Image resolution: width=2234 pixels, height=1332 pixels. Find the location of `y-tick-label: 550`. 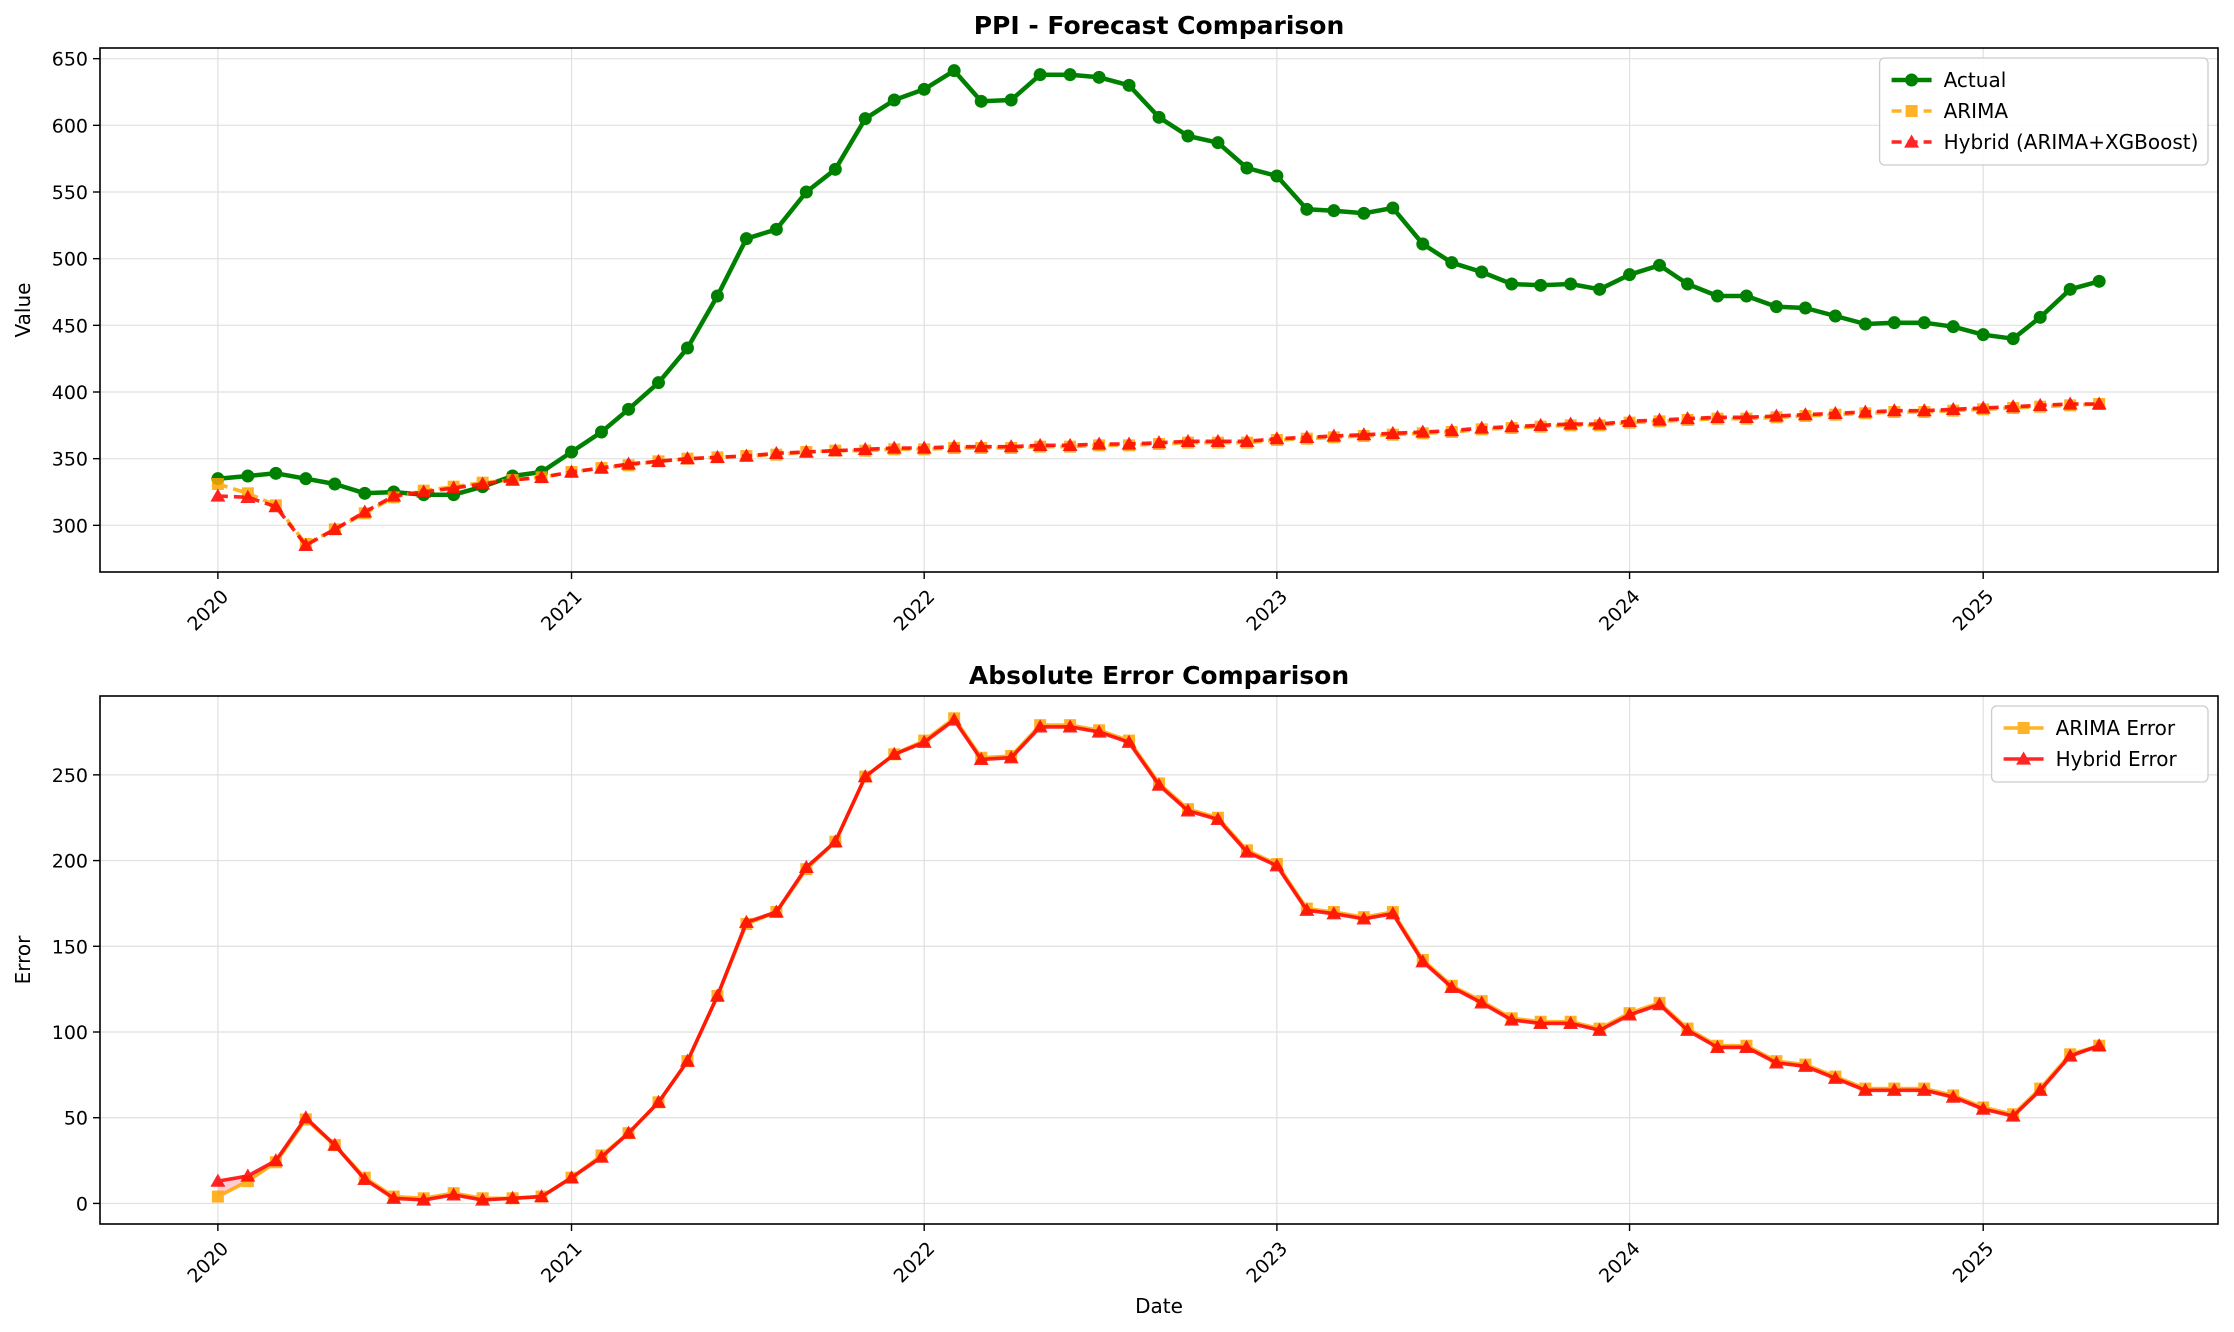

y-tick-label: 550 is located at coordinates (70, 193).